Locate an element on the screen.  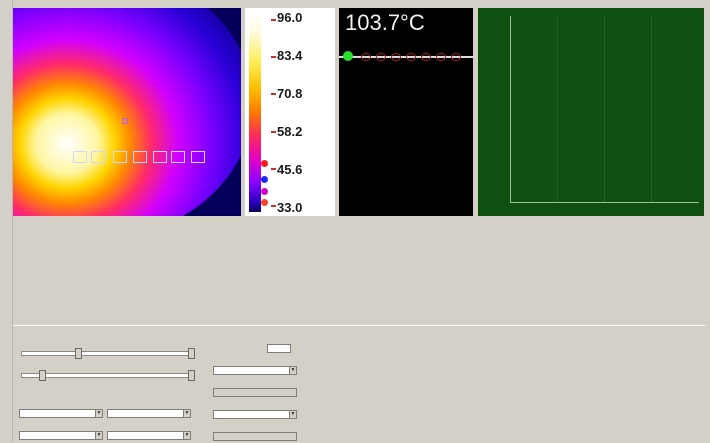
palette-label-max: 96.0 is located at coordinates (290, 17).